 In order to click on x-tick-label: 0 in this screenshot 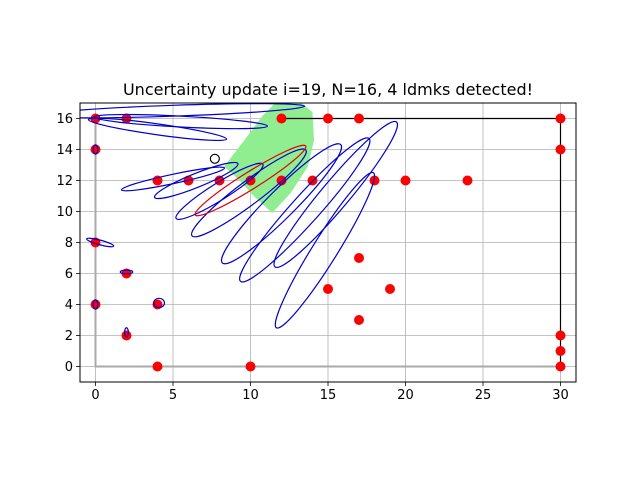, I will do `click(95, 395)`.